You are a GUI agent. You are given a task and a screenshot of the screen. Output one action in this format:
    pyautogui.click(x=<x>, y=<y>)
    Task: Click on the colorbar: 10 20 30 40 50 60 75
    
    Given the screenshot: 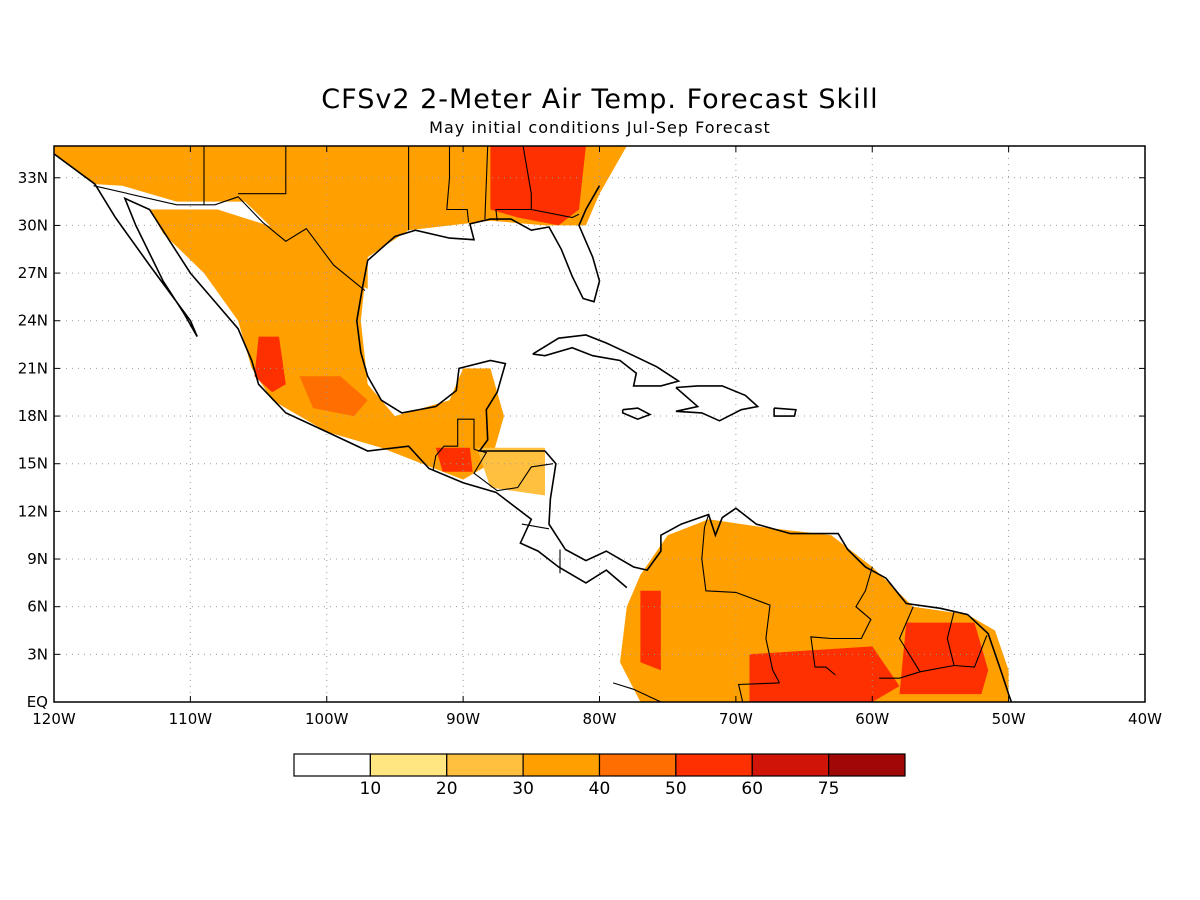 What is the action you would take?
    pyautogui.click(x=599, y=776)
    